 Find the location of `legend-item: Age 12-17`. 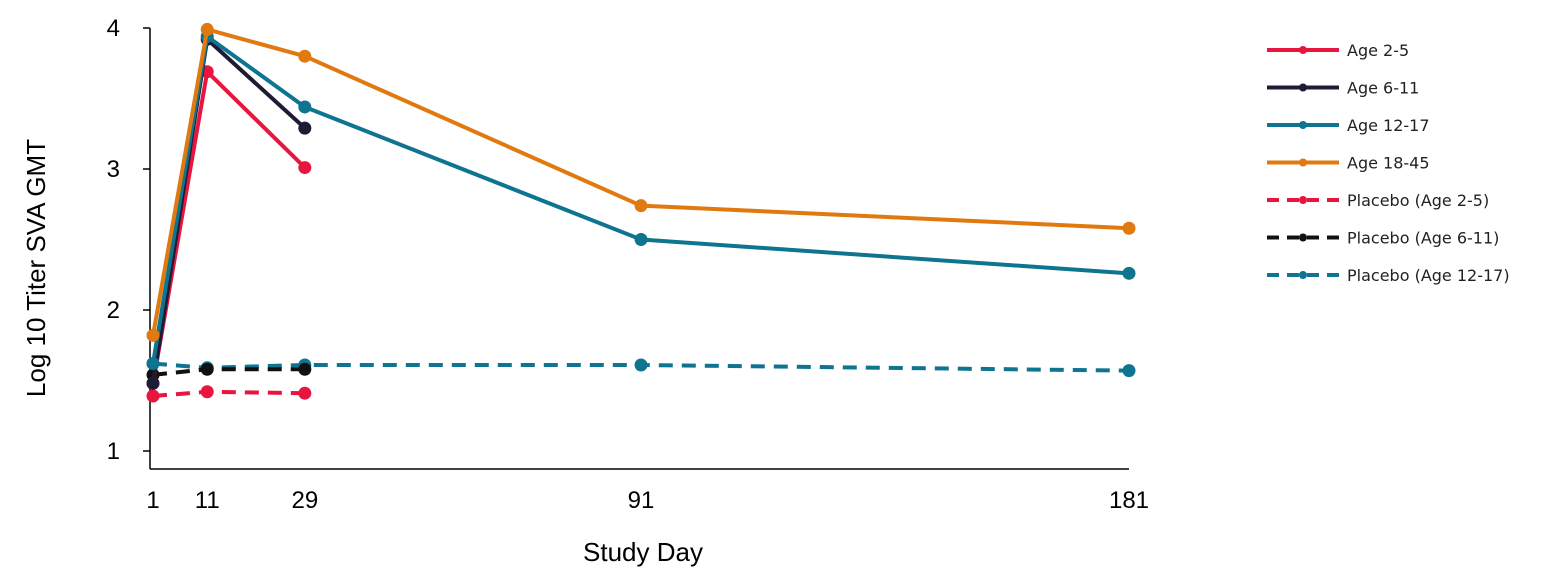

legend-item: Age 12-17 is located at coordinates (1348, 125).